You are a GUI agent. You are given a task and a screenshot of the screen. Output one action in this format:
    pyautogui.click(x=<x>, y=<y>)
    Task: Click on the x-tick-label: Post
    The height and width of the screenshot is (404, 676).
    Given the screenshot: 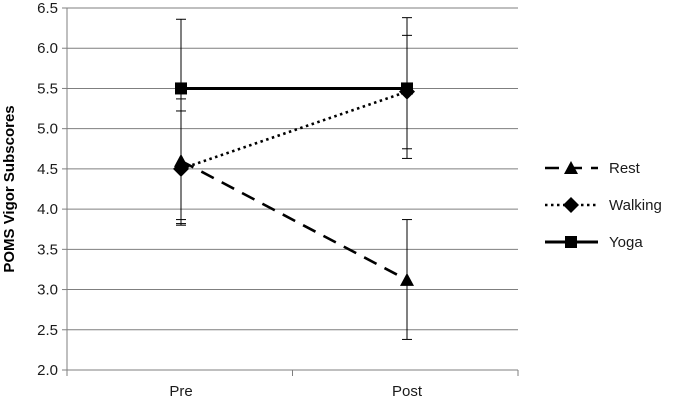 What is the action you would take?
    pyautogui.click(x=407, y=391)
    